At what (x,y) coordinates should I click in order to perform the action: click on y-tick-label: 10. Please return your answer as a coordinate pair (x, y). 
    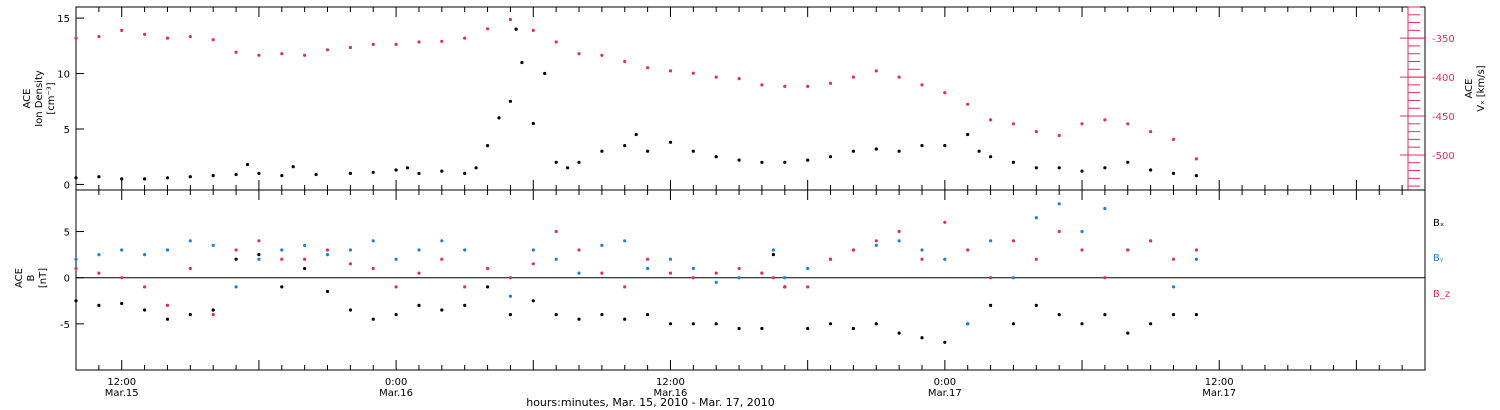
    Looking at the image, I should click on (63, 75).